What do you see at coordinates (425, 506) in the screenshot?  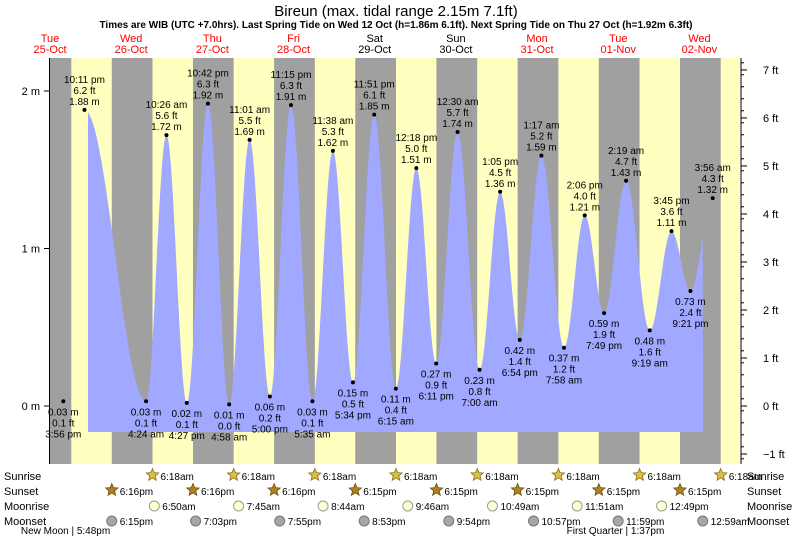 I see `moonrise-3: 9:46am` at bounding box center [425, 506].